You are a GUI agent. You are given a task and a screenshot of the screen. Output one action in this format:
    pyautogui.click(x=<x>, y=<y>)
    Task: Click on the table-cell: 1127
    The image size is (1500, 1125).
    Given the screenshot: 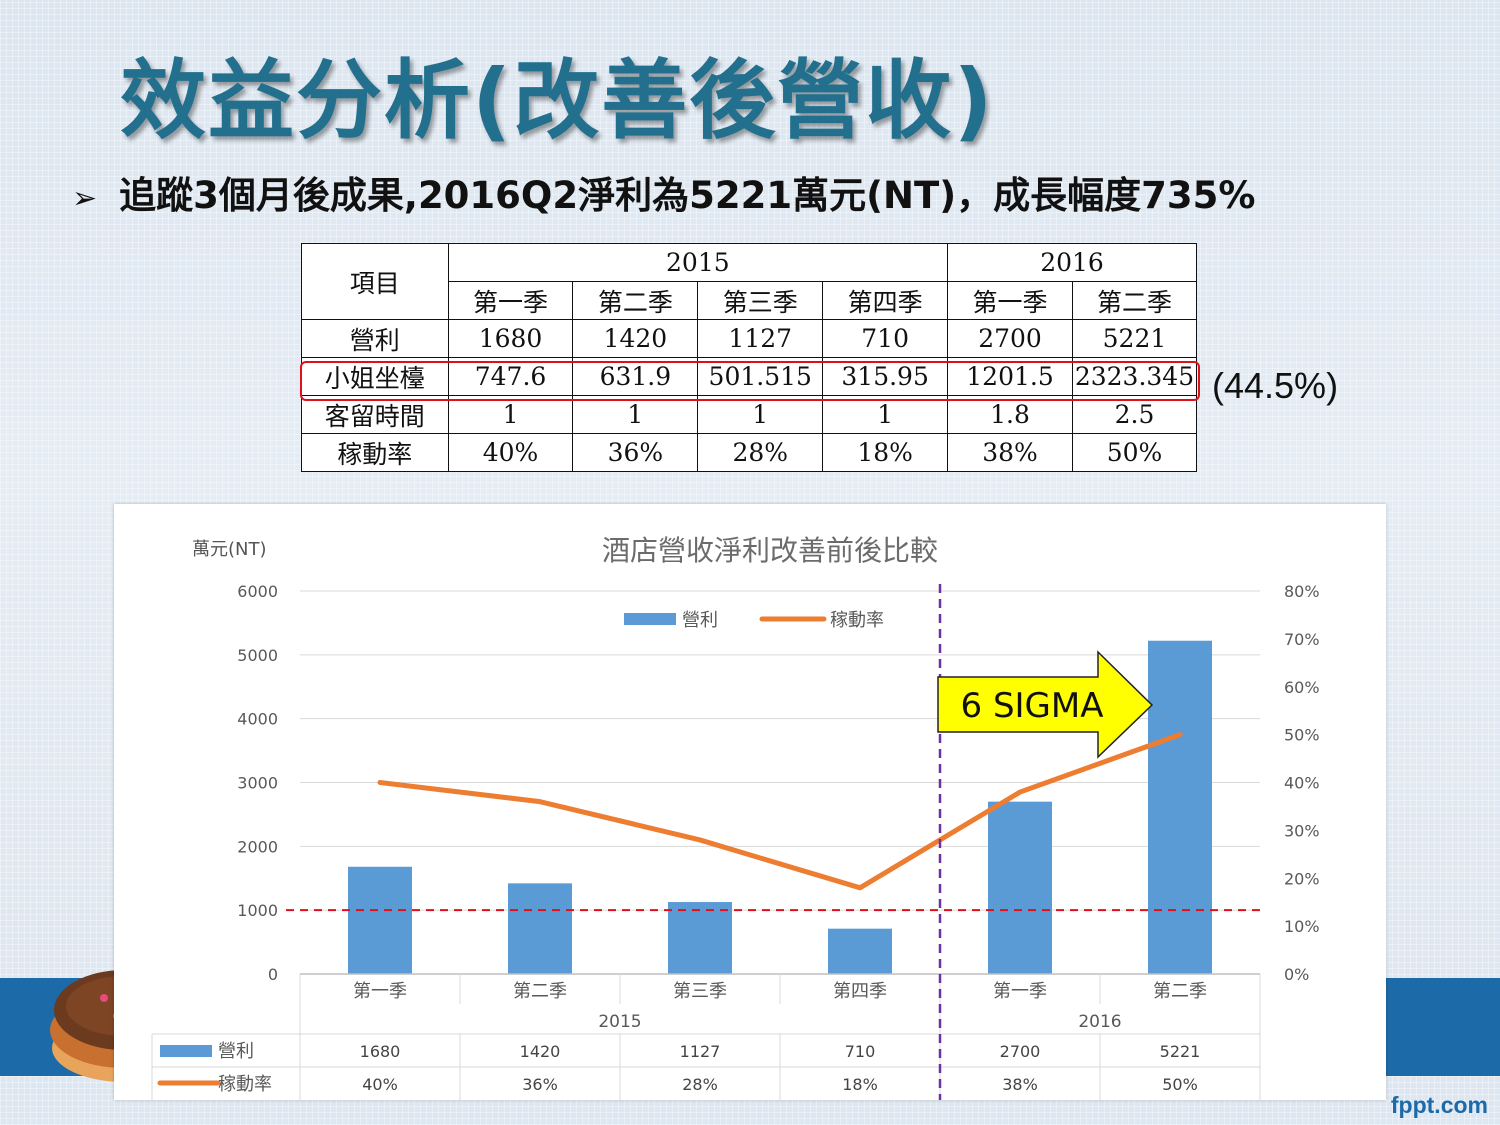 What is the action you would take?
    pyautogui.click(x=760, y=338)
    